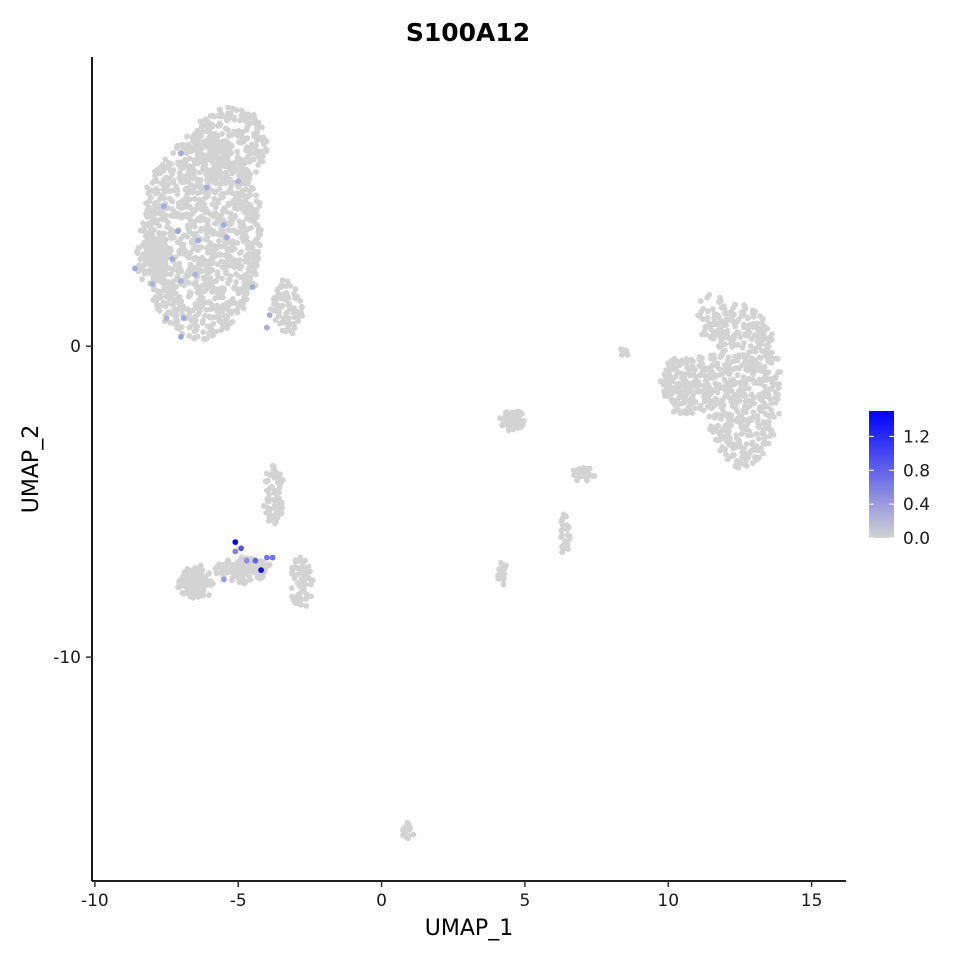  Describe the element at coordinates (381, 901) in the screenshot. I see `x-tick-label: 0` at that location.